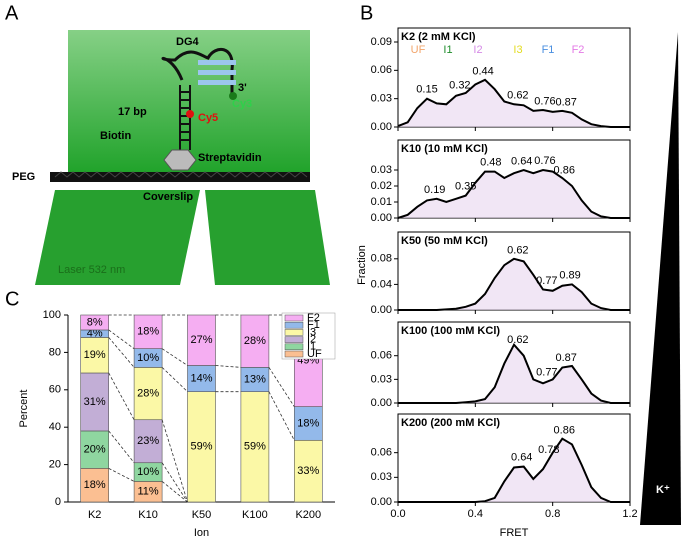  I want to click on subplot-title: K100 (100 mM KCl), so click(450, 331).